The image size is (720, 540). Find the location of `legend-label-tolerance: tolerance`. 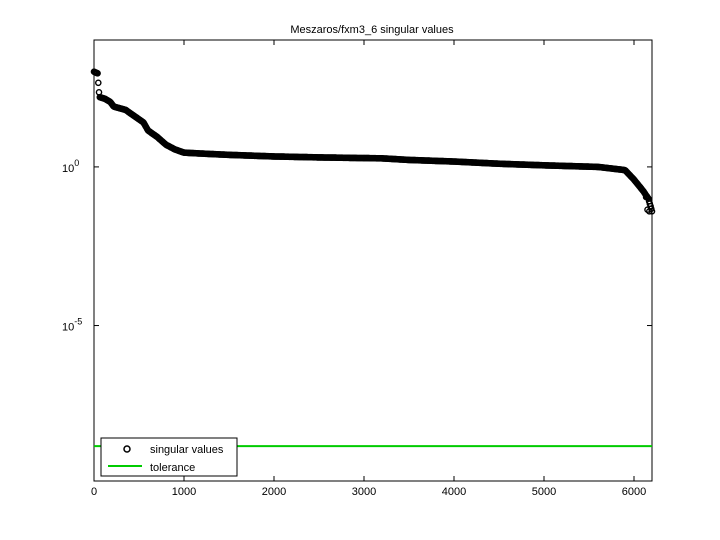

legend-label-tolerance: tolerance is located at coordinates (172, 468).